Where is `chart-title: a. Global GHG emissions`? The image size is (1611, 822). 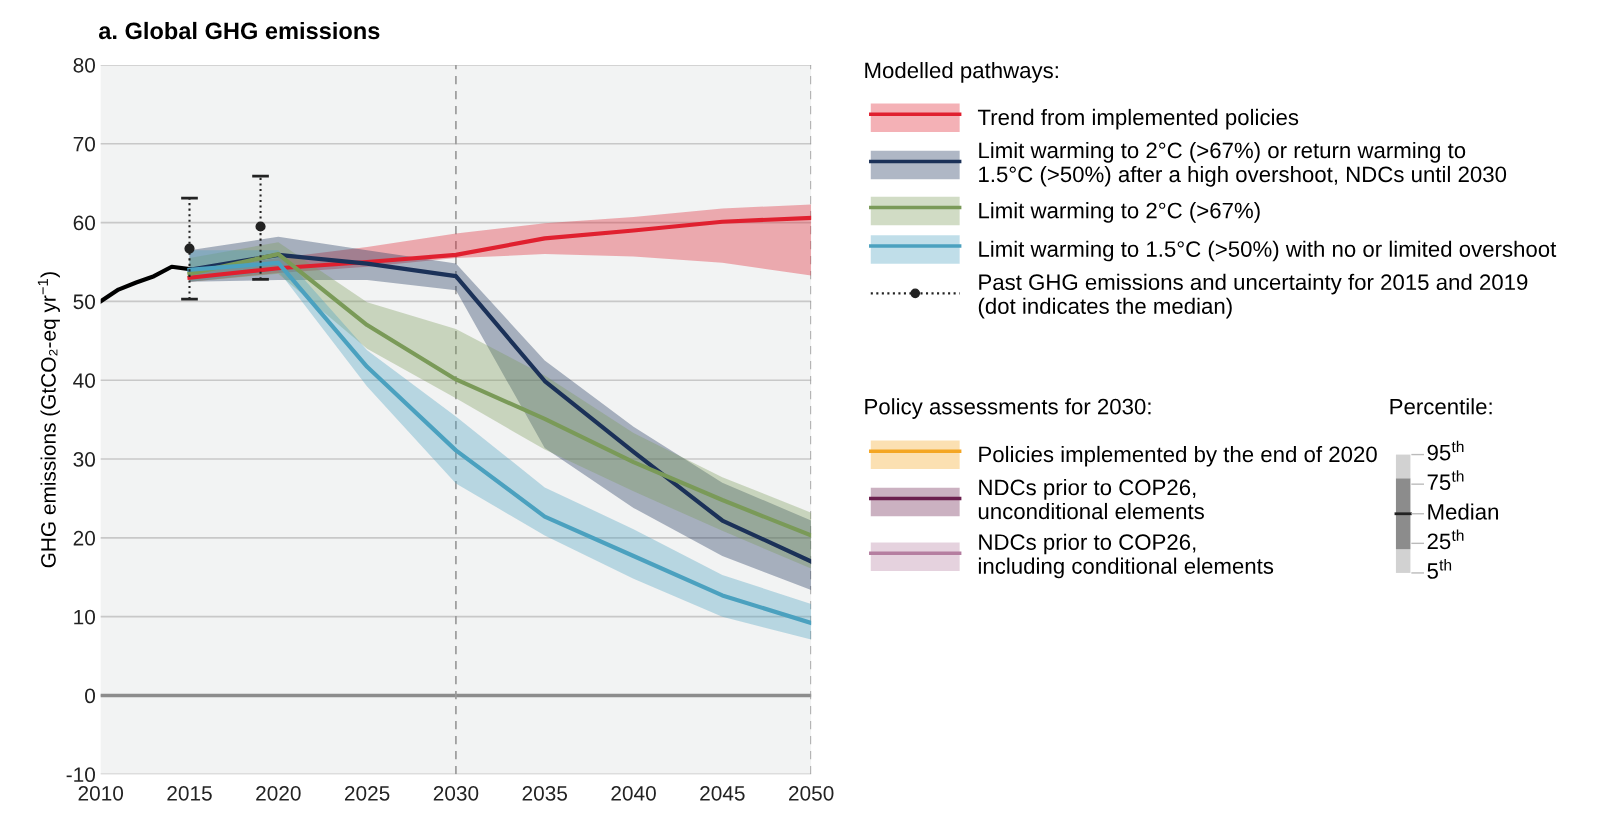 chart-title: a. Global GHG emissions is located at coordinates (239, 30).